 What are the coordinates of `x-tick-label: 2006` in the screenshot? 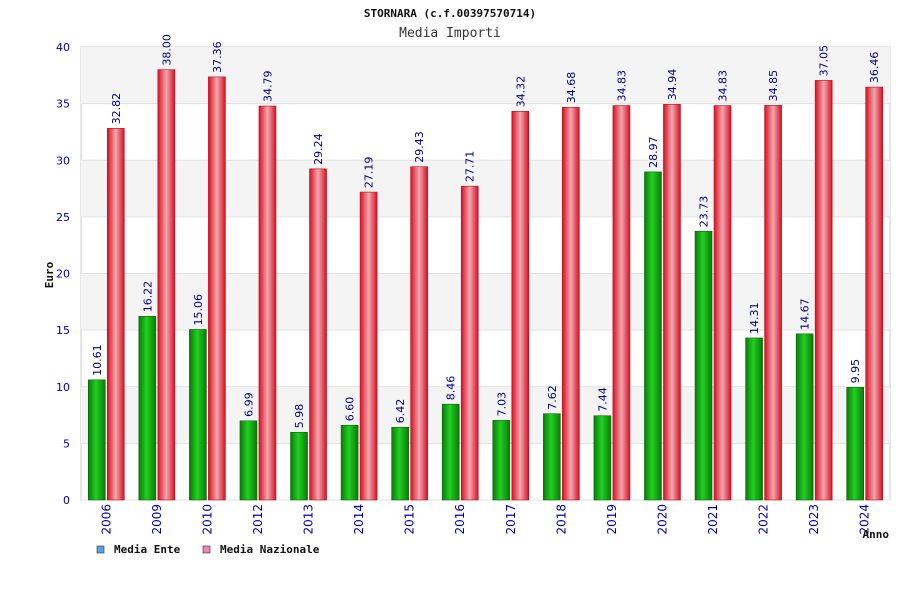 It's located at (106, 519).